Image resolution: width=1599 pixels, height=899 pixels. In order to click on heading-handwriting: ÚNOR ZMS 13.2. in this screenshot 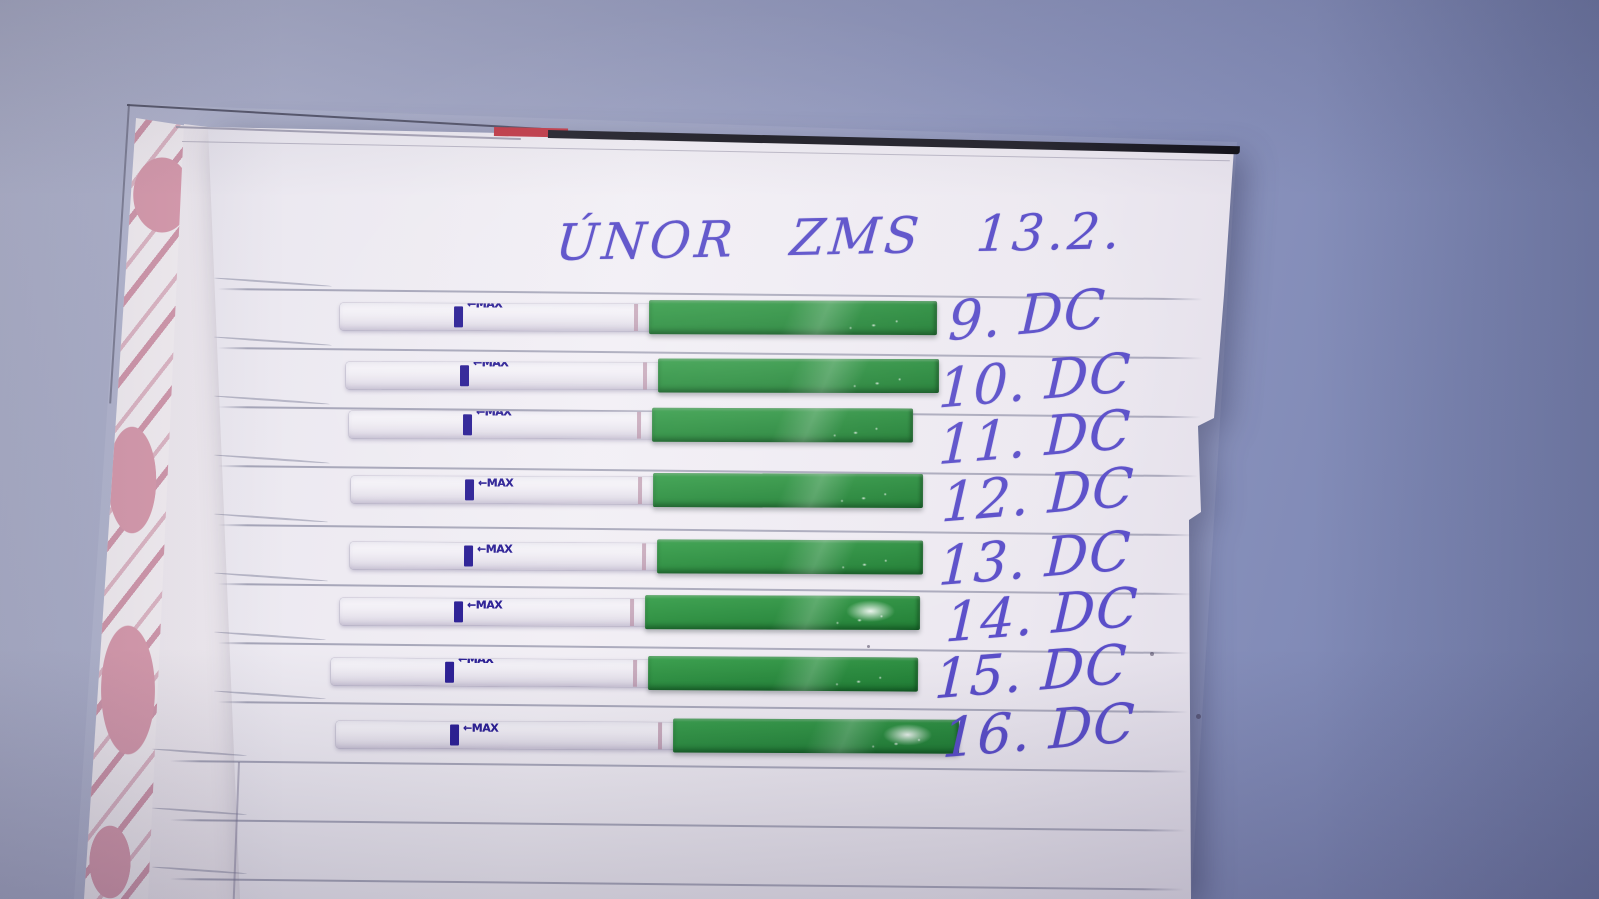, I will do `click(840, 237)`.